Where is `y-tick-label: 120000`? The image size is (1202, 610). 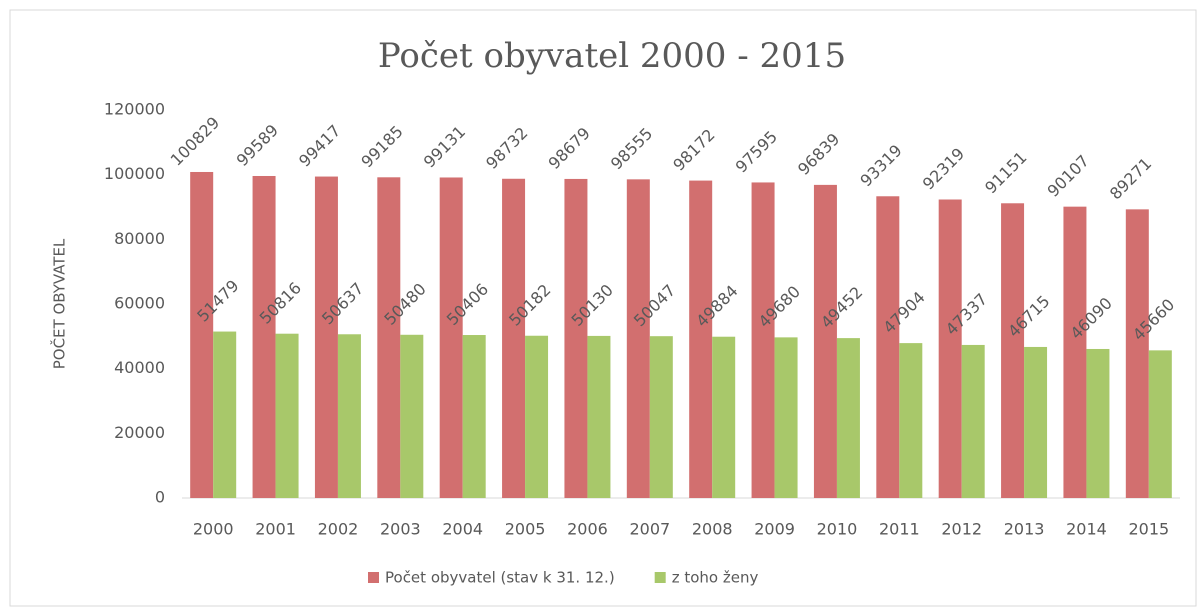 y-tick-label: 120000 is located at coordinates (134, 109).